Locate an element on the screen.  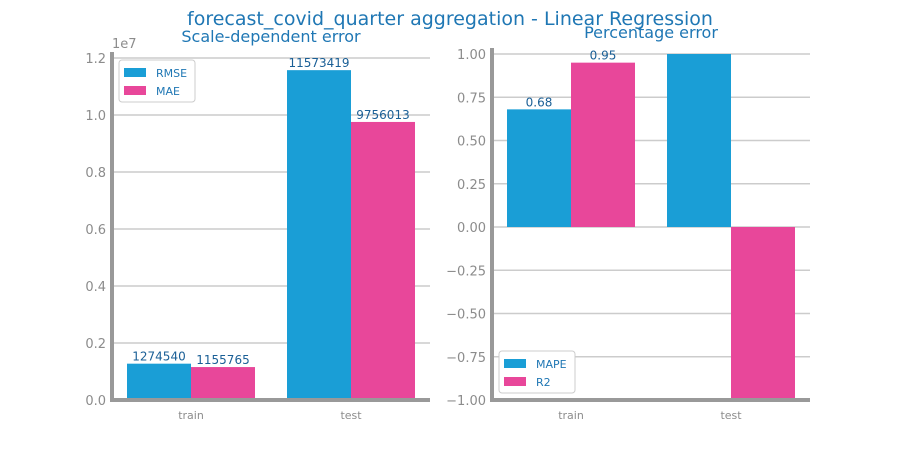
y-tick-label: 0.2 is located at coordinates (95, 344).